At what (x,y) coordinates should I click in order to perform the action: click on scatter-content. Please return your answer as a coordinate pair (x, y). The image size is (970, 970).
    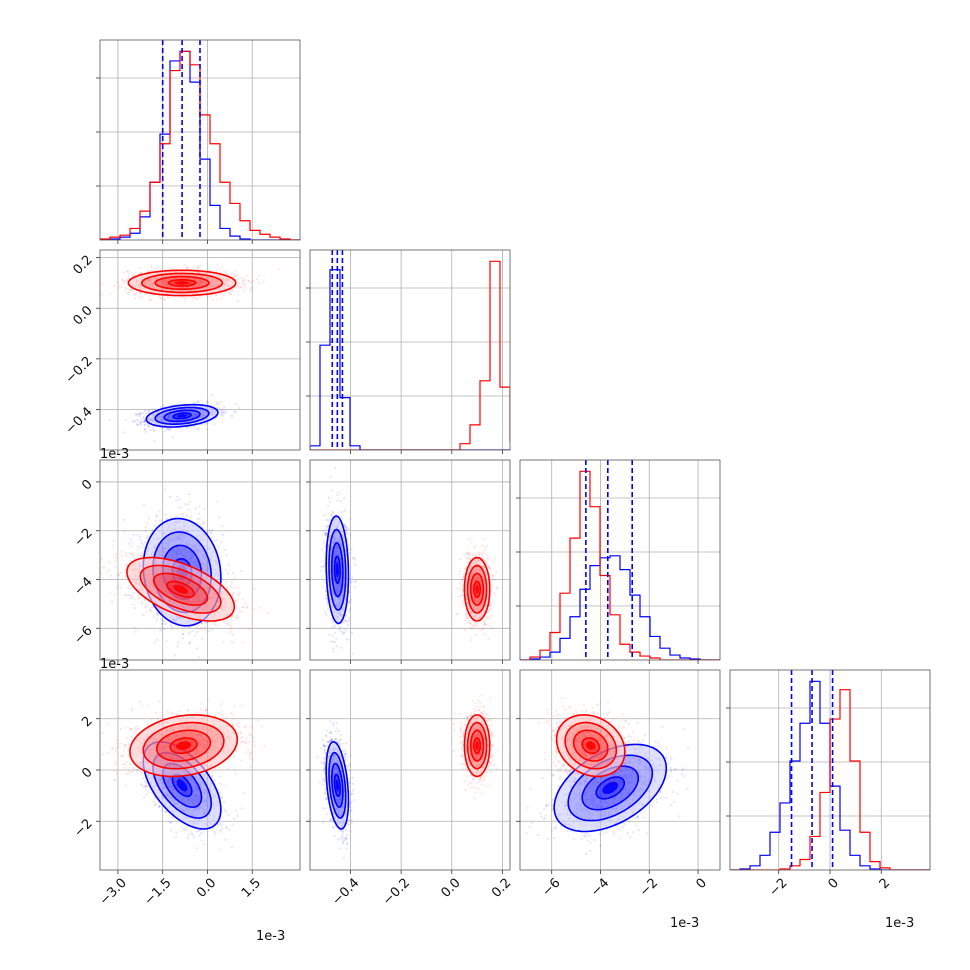
    Looking at the image, I should click on (190, 352).